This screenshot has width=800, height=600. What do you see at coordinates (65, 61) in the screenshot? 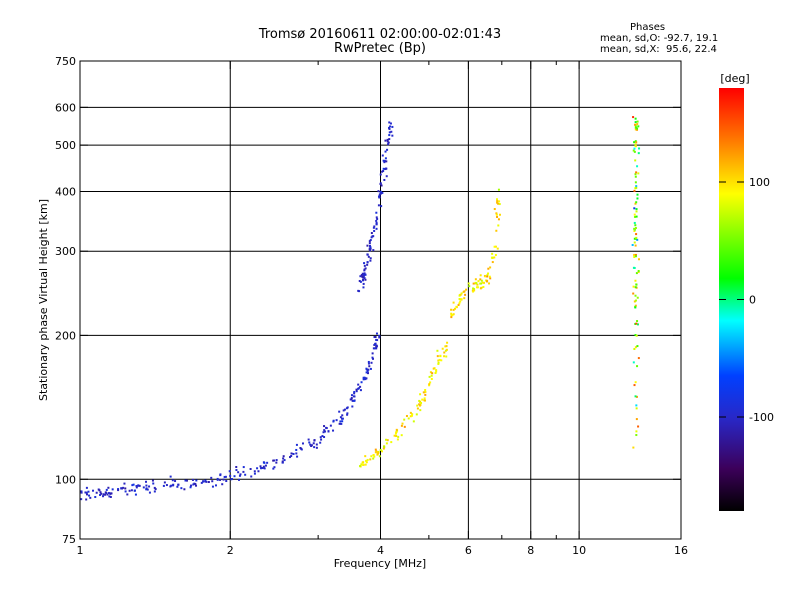
I see `y-tick-label: 750` at bounding box center [65, 61].